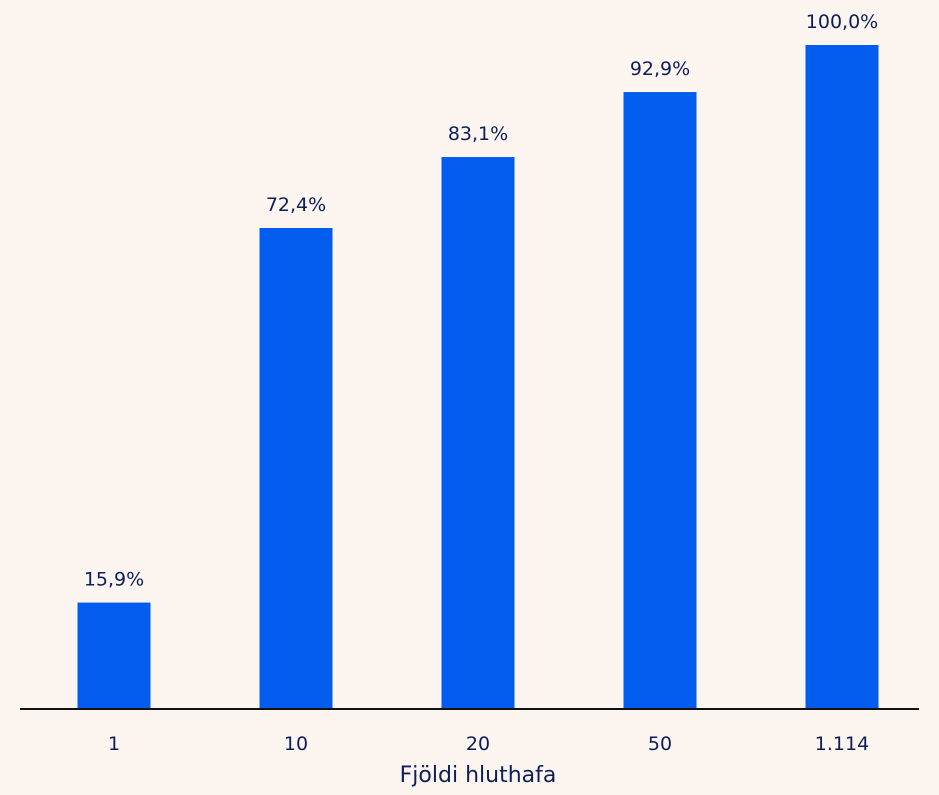 The height and width of the screenshot is (795, 939). I want to click on data-label-1: 15,9%, so click(114, 580).